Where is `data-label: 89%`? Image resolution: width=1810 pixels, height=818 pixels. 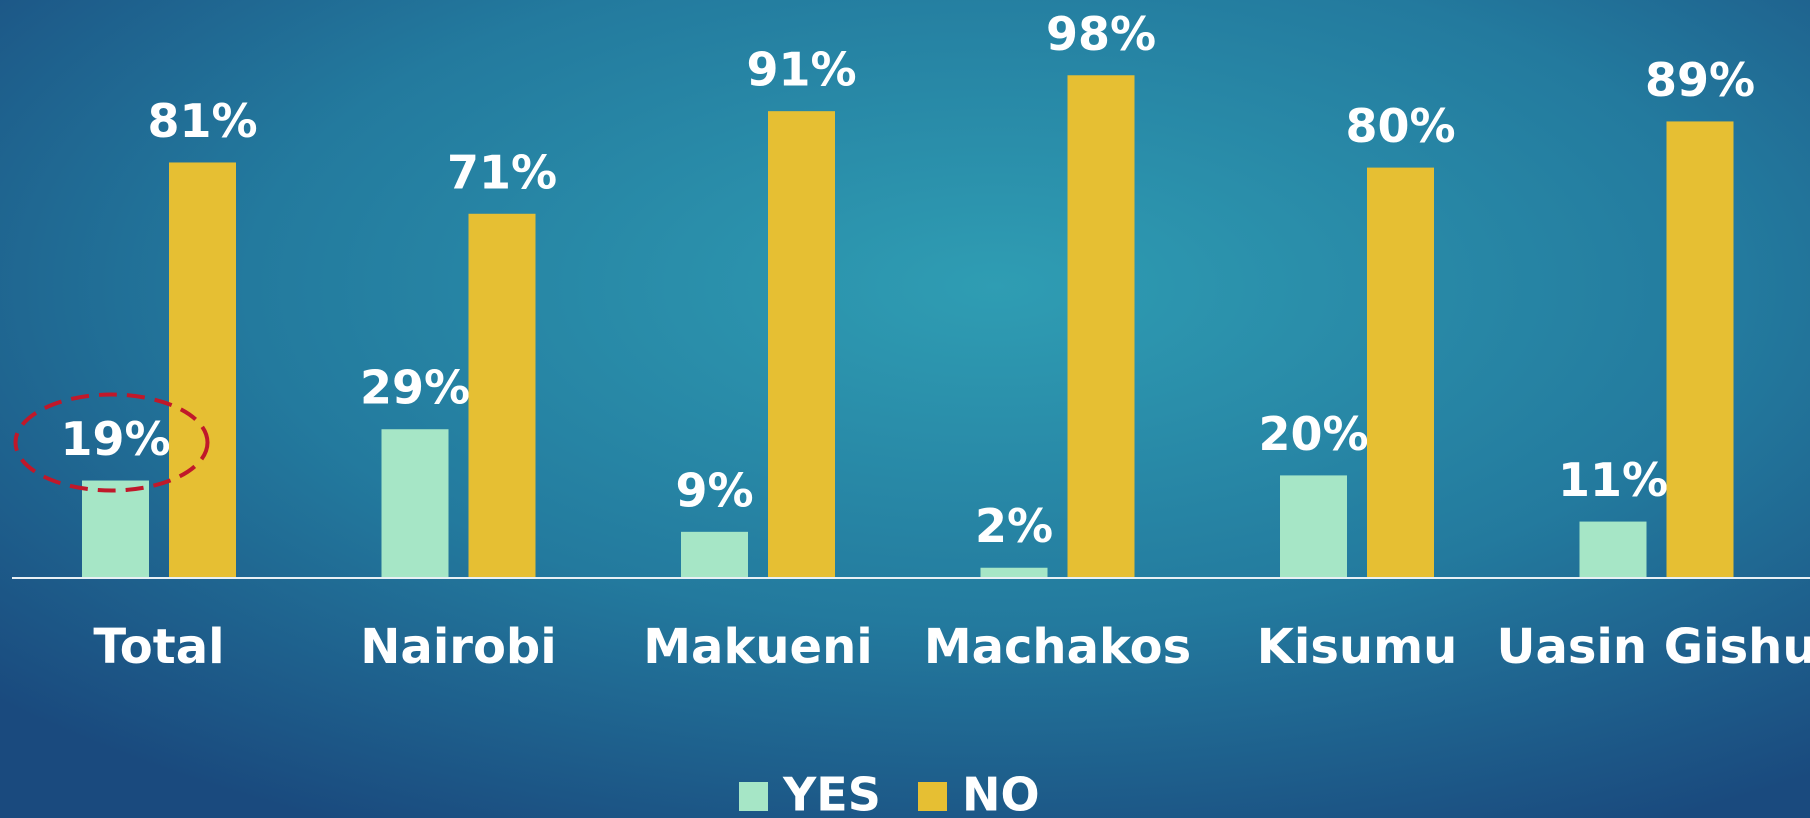 data-label: 89% is located at coordinates (1700, 80).